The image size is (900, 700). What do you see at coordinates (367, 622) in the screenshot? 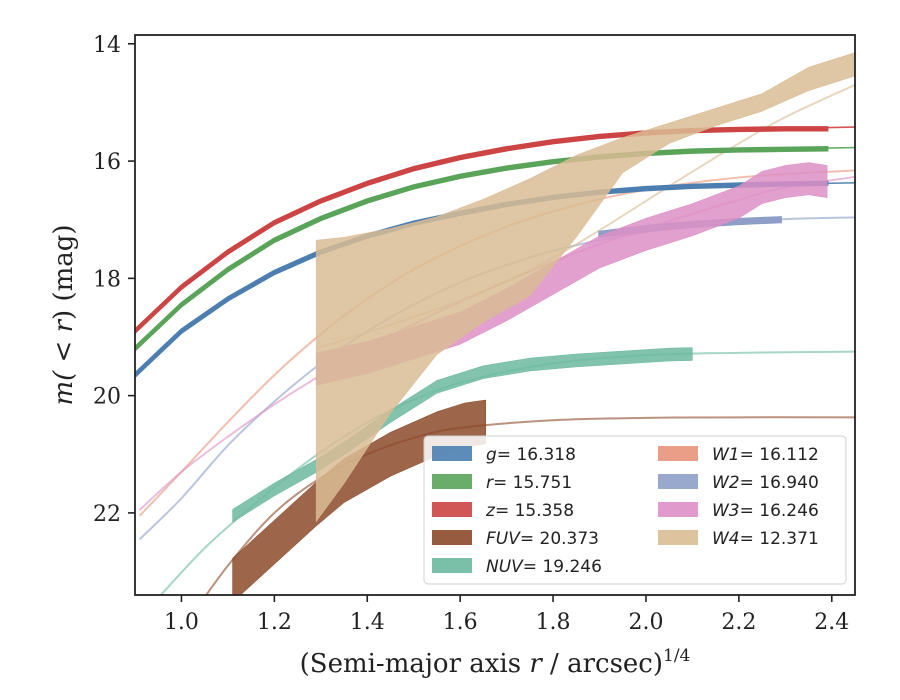
I see `x-tick-label: 1.4` at bounding box center [367, 622].